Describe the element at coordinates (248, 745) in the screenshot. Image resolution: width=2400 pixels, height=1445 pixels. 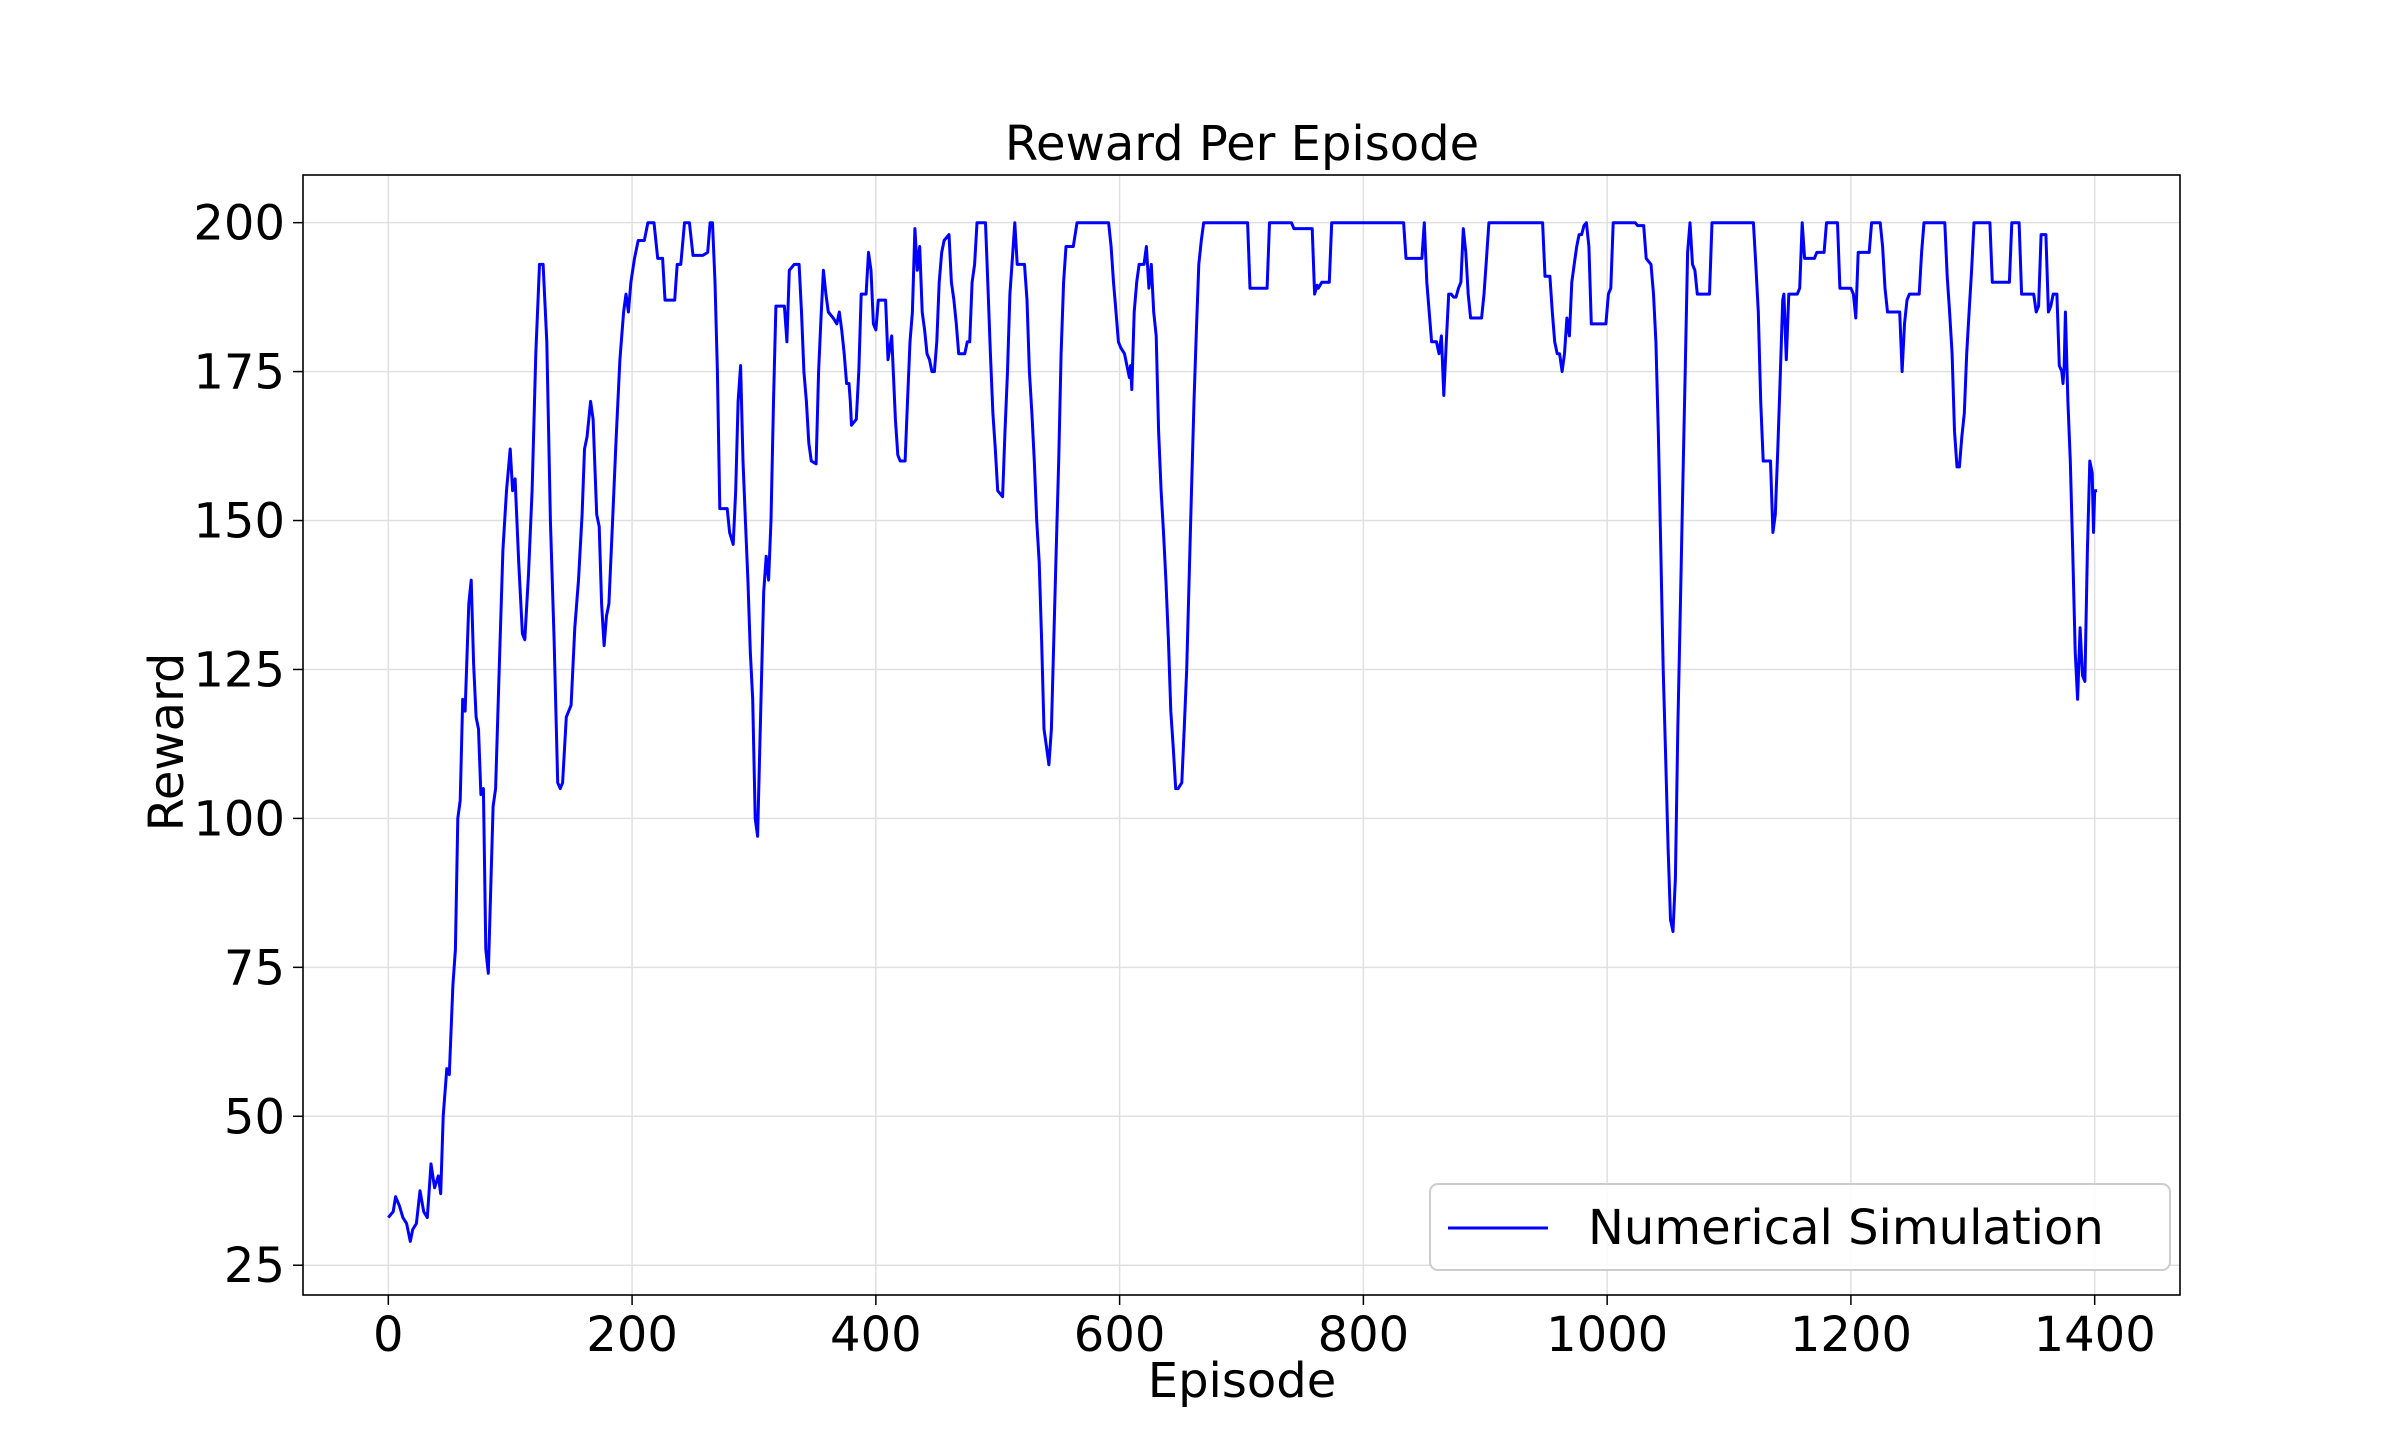
I see `y-axis-ticks: 25 50 75 100 125 150 175 200` at that location.